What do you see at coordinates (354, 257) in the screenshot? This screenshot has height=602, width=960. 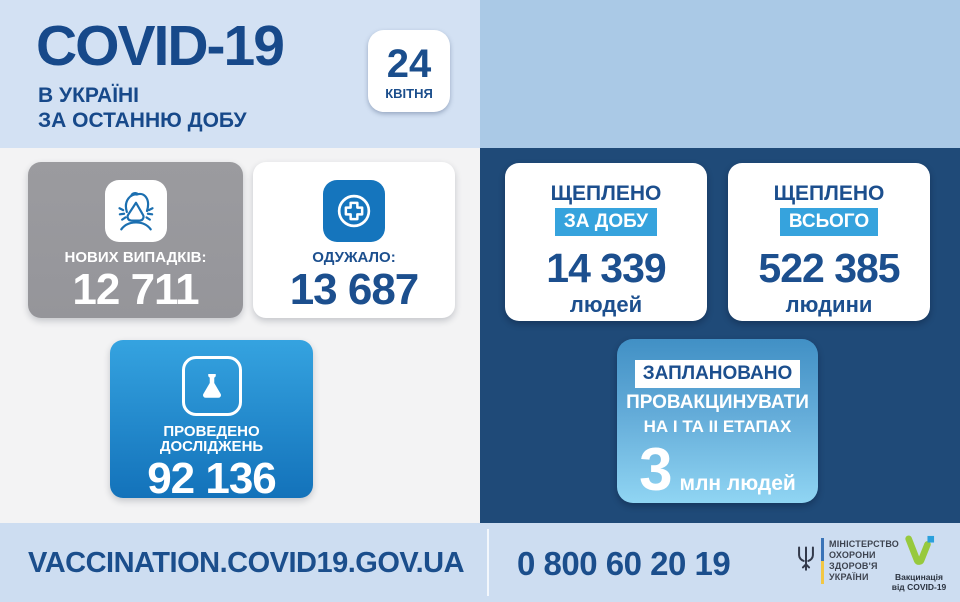 I see `recovered-label: ОДУЖАЛО:` at bounding box center [354, 257].